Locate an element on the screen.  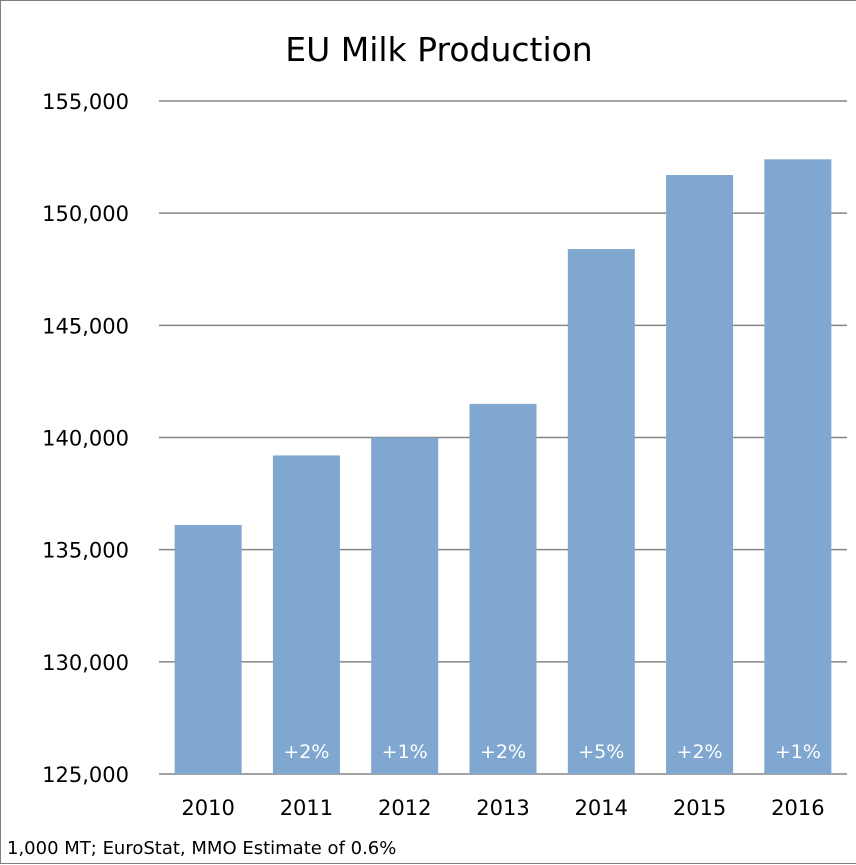
chart-footnote: 1,000 MT; EuroStat, MMO Estimate of 0.6% is located at coordinates (201, 848).